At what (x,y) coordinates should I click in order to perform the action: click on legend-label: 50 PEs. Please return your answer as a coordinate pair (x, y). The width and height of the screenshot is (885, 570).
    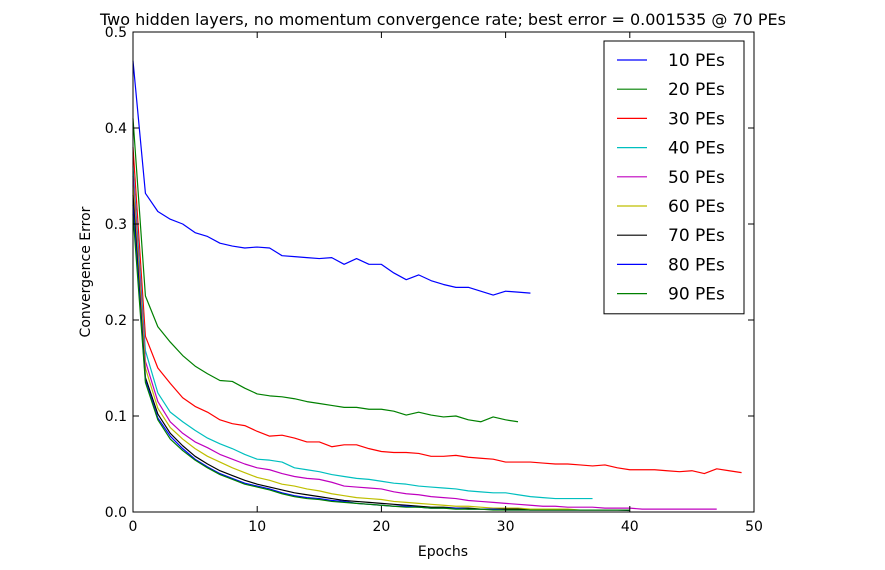
    Looking at the image, I should click on (696, 178).